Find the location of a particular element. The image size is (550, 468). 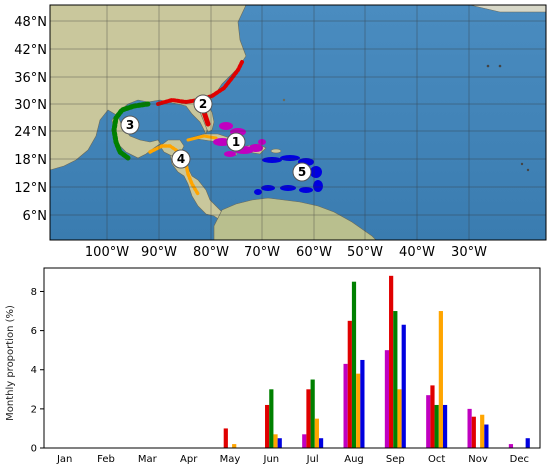

x-tick-label: May is located at coordinates (230, 459).